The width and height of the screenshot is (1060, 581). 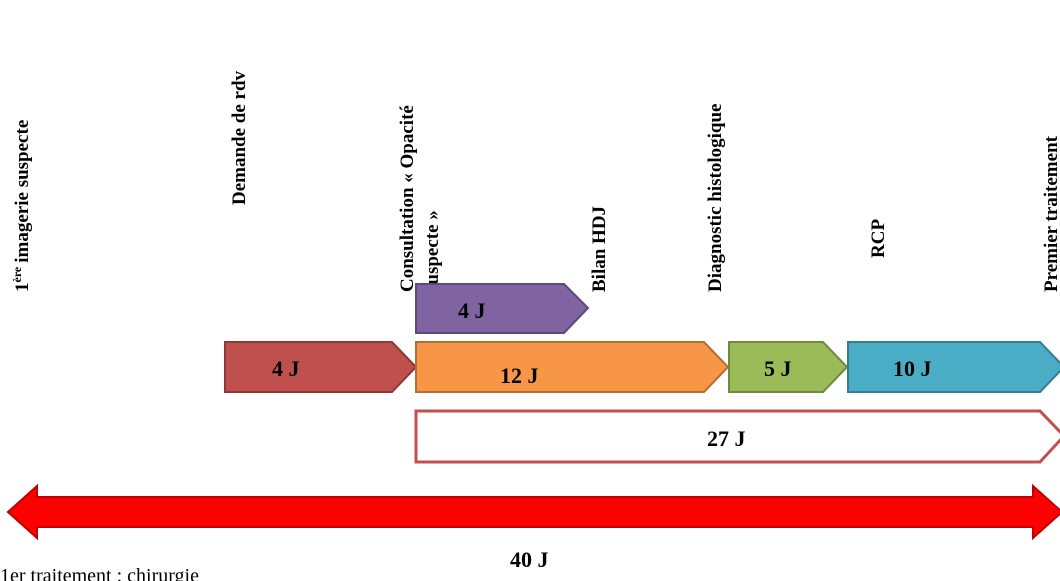 I want to click on note: 1er traitement : chirurgie, so click(x=99, y=573).